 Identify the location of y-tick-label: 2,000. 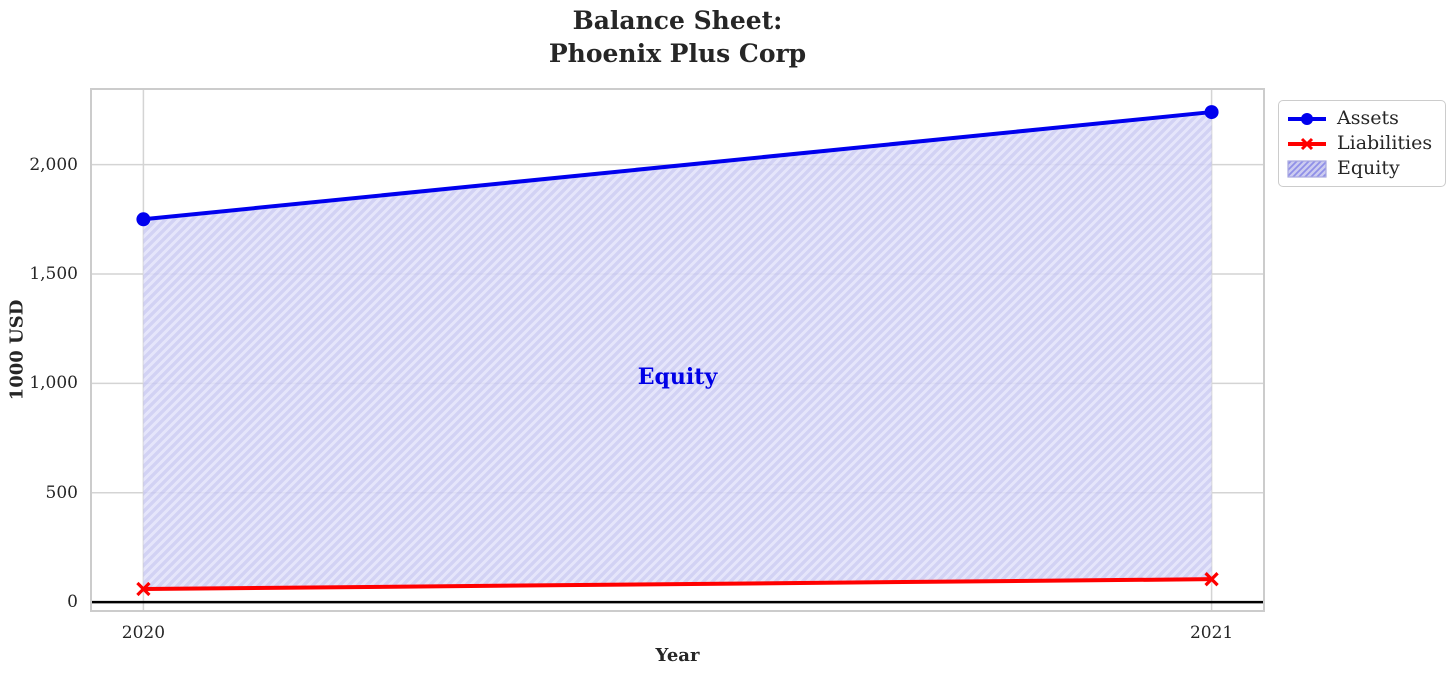
(53, 164).